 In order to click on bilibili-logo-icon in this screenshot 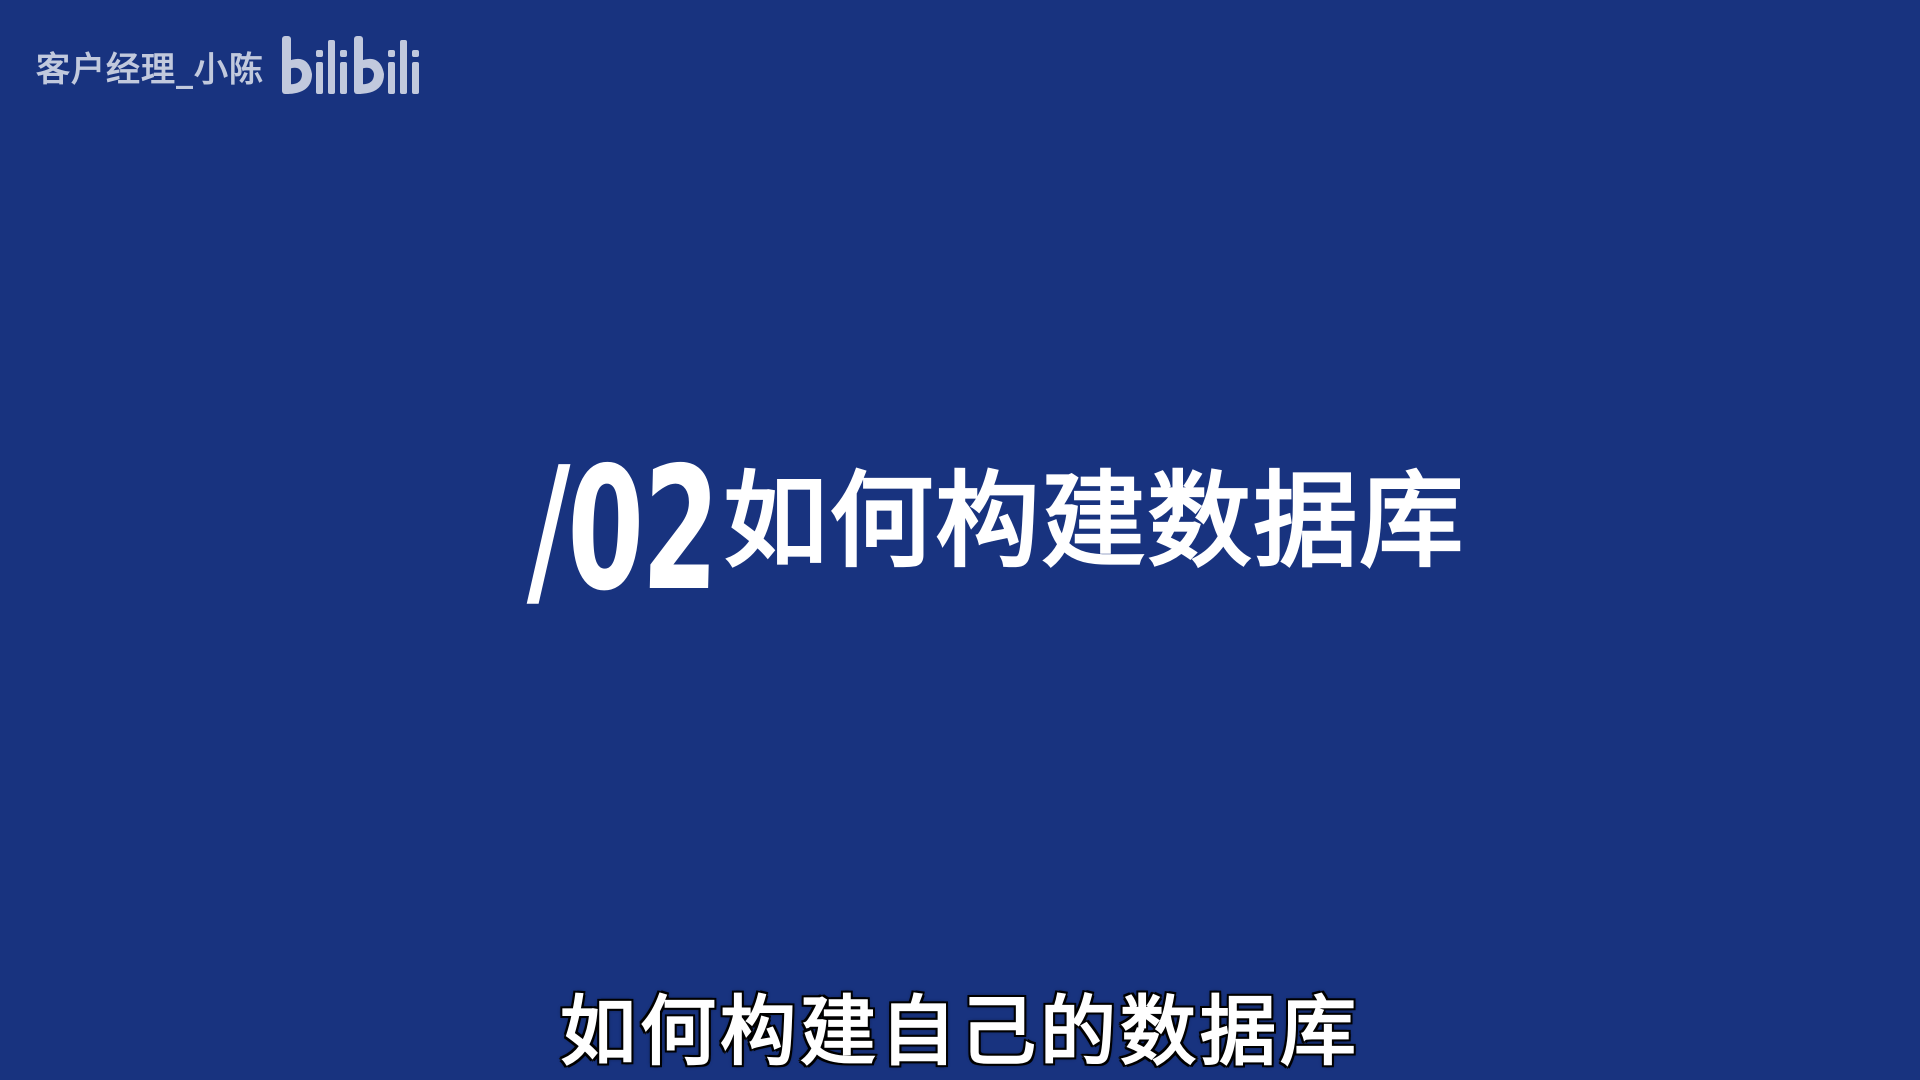, I will do `click(350, 65)`.